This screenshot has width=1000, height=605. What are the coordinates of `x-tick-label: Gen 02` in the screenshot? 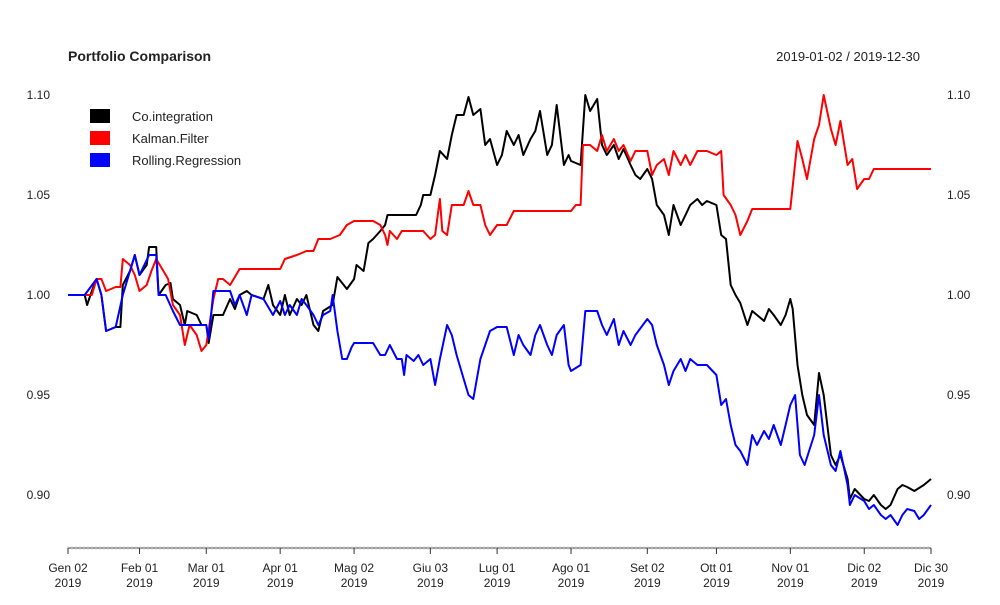 It's located at (68, 568).